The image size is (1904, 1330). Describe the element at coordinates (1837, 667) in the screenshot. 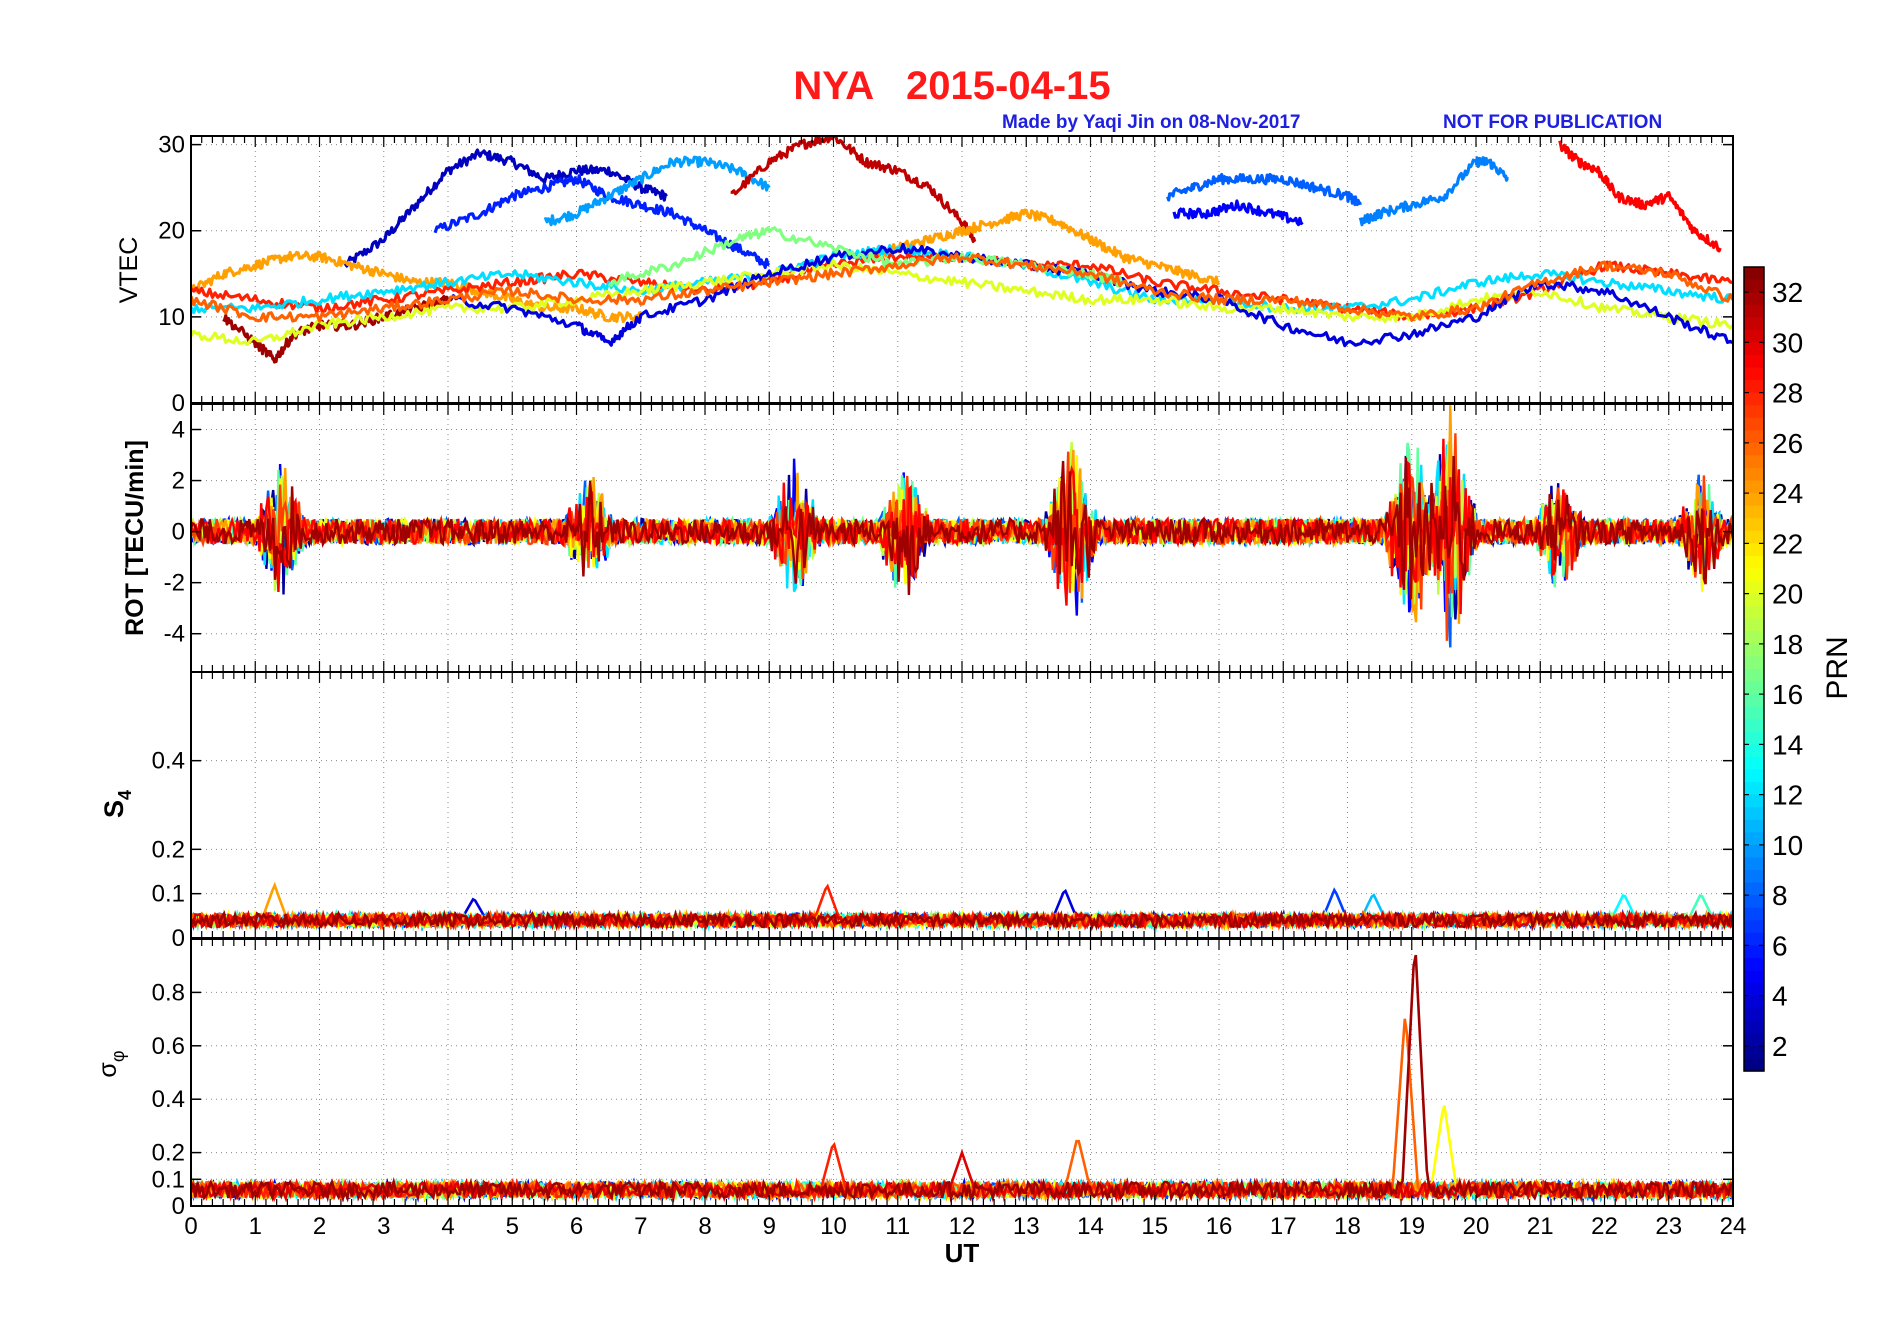

I see `colorbar-label: PRN` at that location.